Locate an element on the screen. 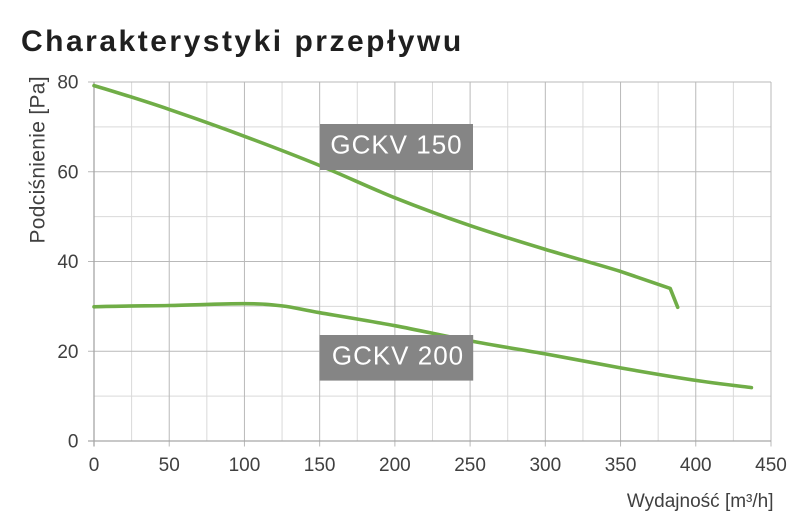 The image size is (808, 527). svg-text: 450 is located at coordinates (771, 465).